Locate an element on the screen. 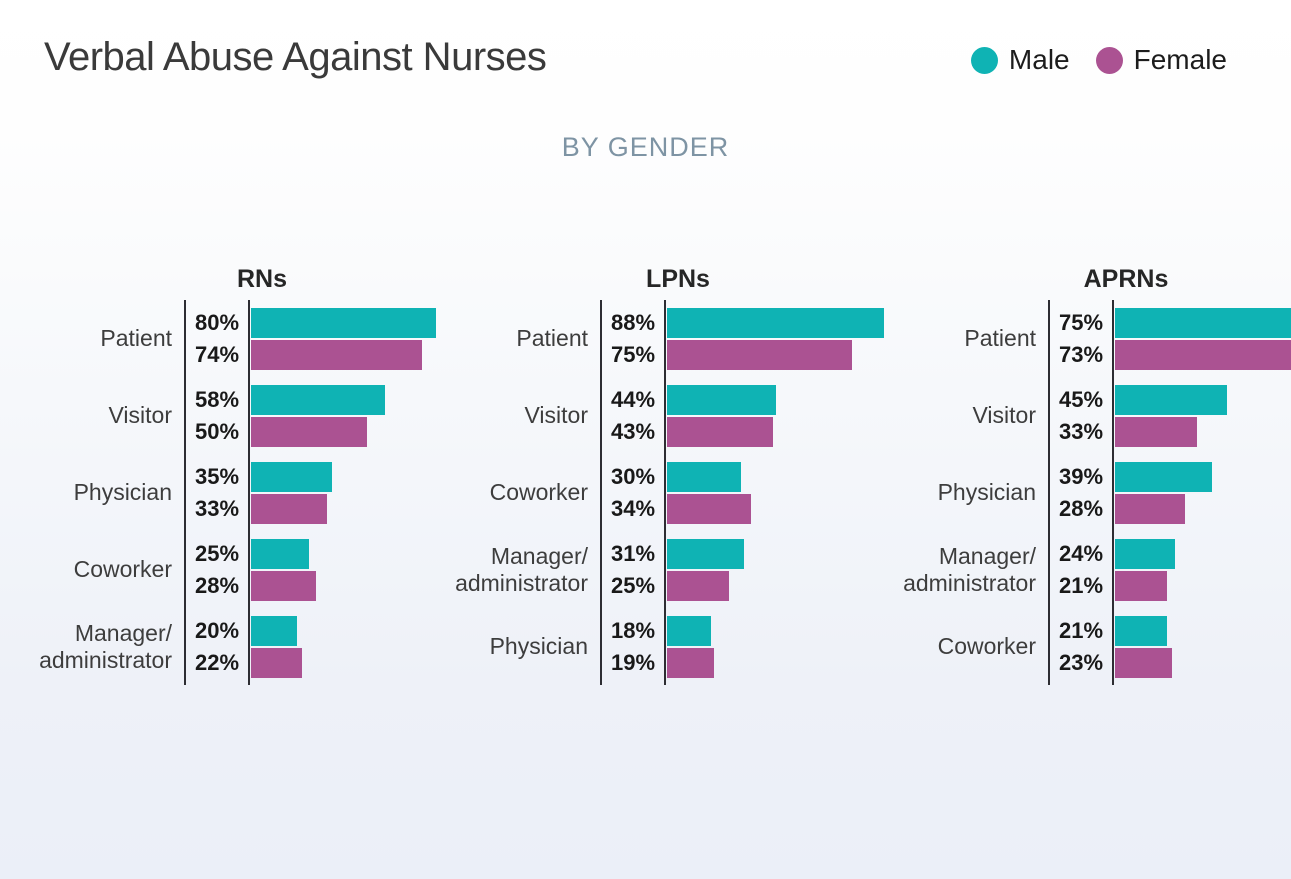 Image resolution: width=1291 pixels, height=879 pixels. value-label-female: 25% is located at coordinates (633, 585).